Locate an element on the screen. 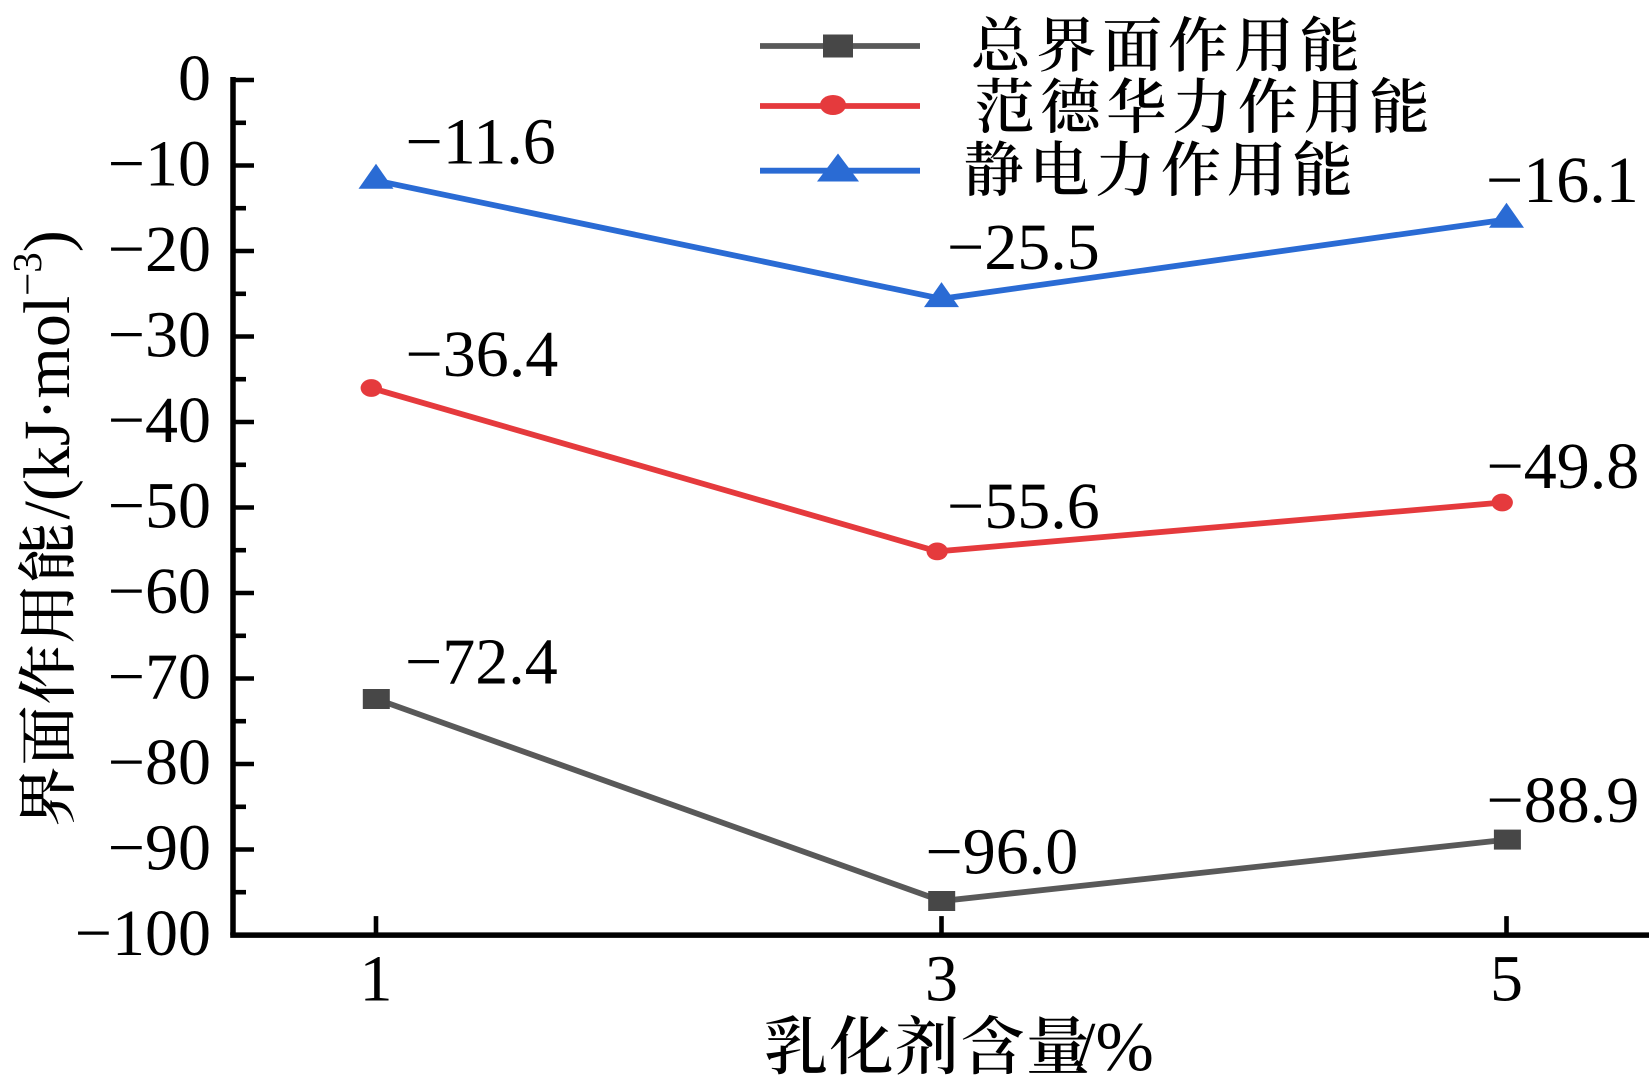 The image size is (1651, 1089). svg-text: 5 is located at coordinates (1506, 979).